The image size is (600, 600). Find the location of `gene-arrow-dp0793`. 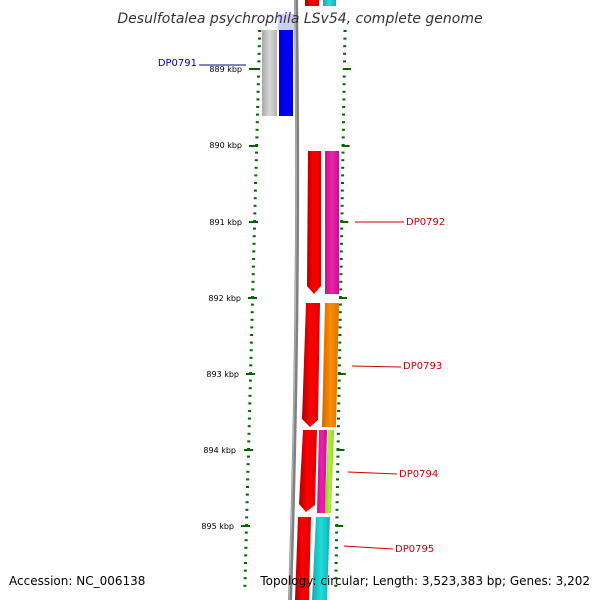

gene-arrow-dp0793 is located at coordinates (311, 365).